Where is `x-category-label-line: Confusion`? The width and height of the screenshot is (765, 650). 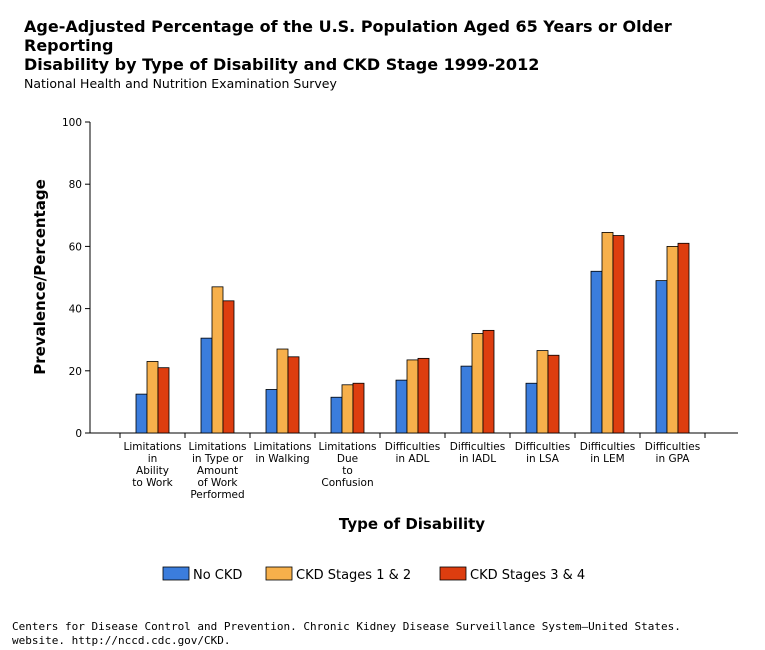
x-category-label-line: Confusion is located at coordinates (347, 483).